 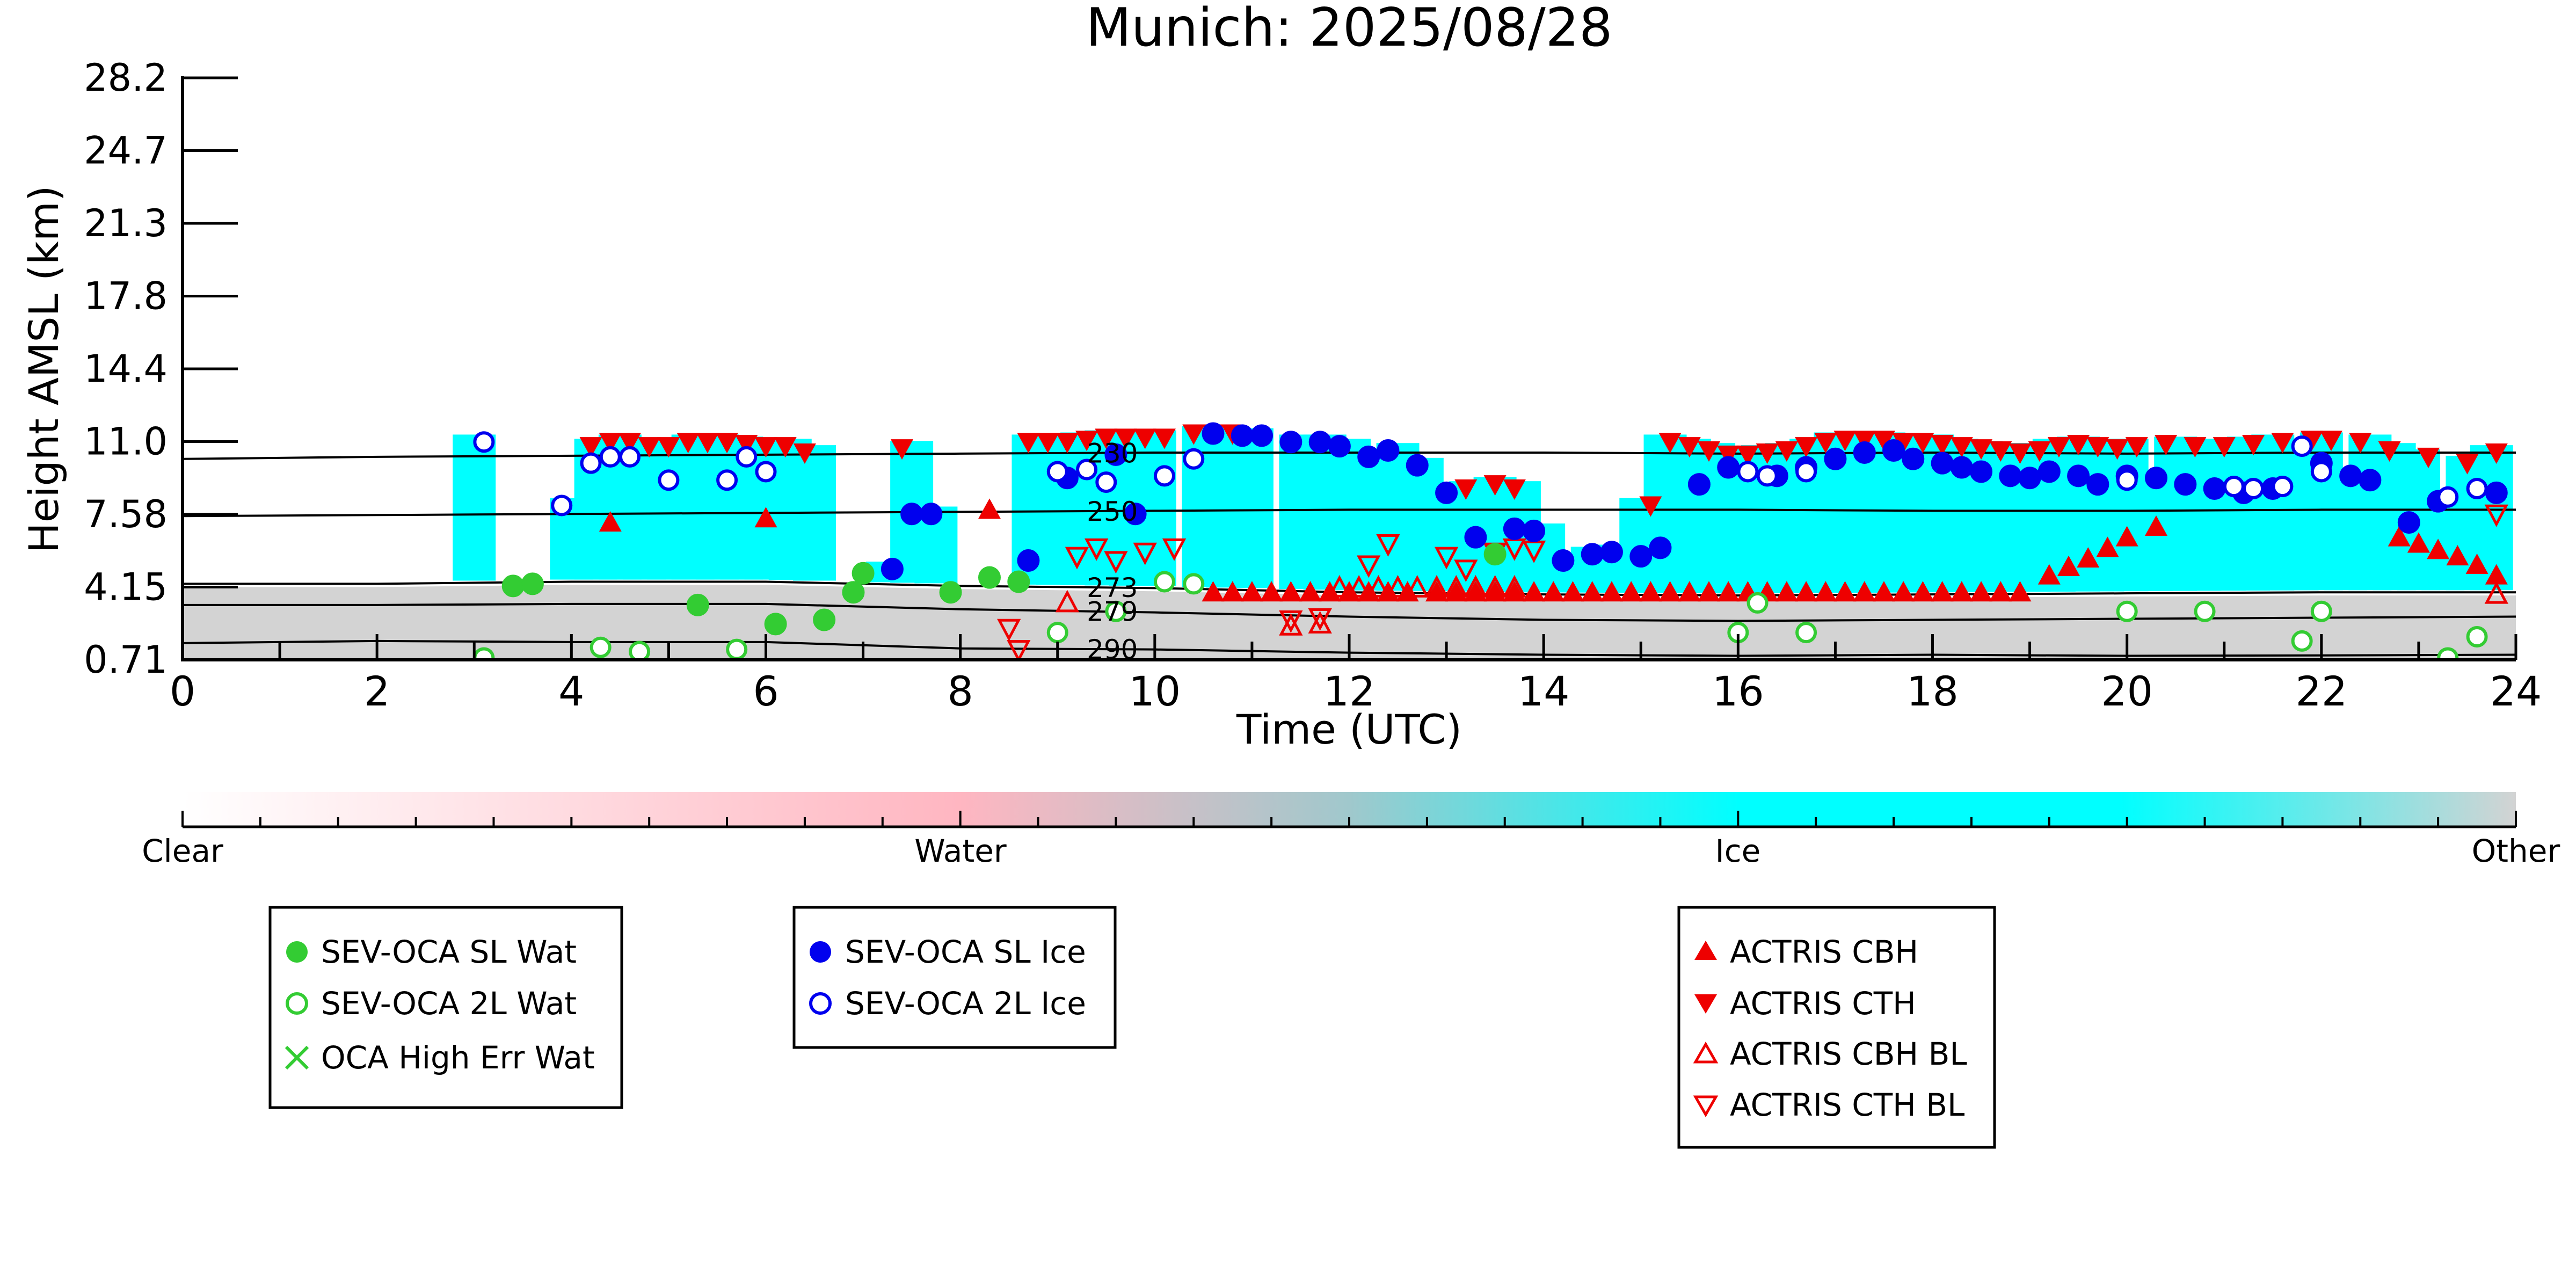 I want to click on isotherm-label: 250, so click(x=1112, y=511).